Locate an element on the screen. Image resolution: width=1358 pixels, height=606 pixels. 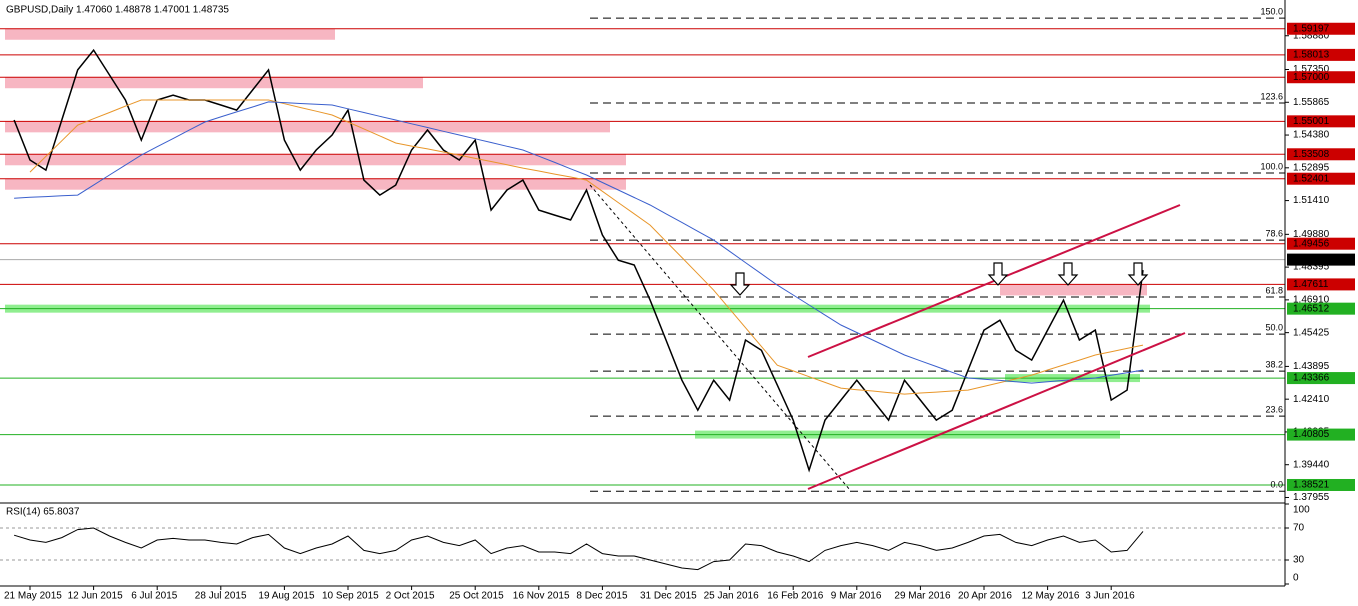
y-tick-label: 1.45425 is located at coordinates (1311, 332).